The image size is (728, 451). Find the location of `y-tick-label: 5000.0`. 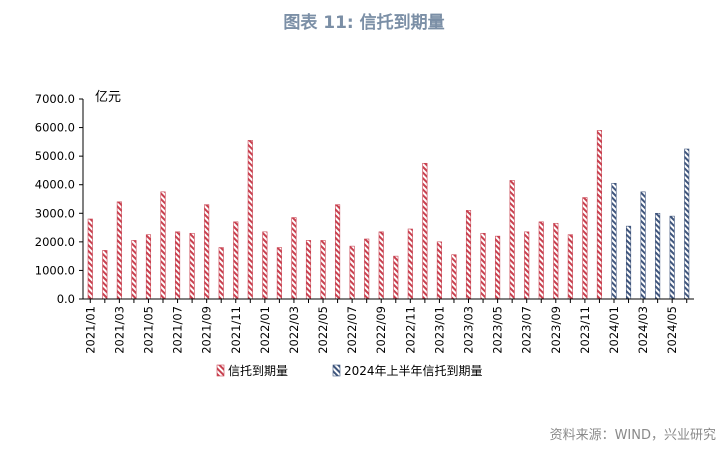

y-tick-label: 5000.0 is located at coordinates (55, 156).